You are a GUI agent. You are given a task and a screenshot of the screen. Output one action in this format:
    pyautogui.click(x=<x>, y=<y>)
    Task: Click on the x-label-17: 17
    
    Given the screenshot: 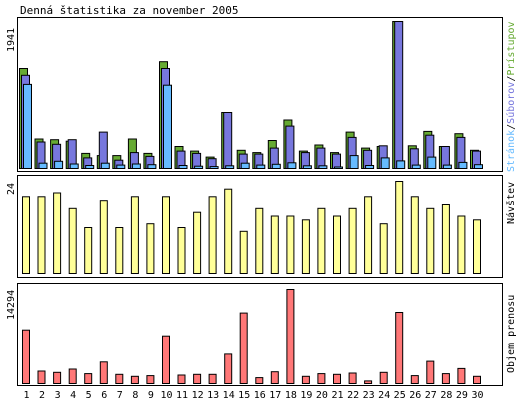 What is the action you would take?
    pyautogui.click(x=275, y=395)
    